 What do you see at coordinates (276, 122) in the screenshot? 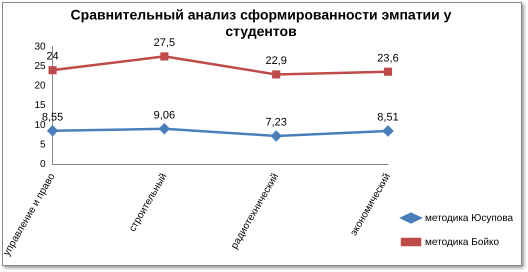
I see `data-label: 7,23` at bounding box center [276, 122].